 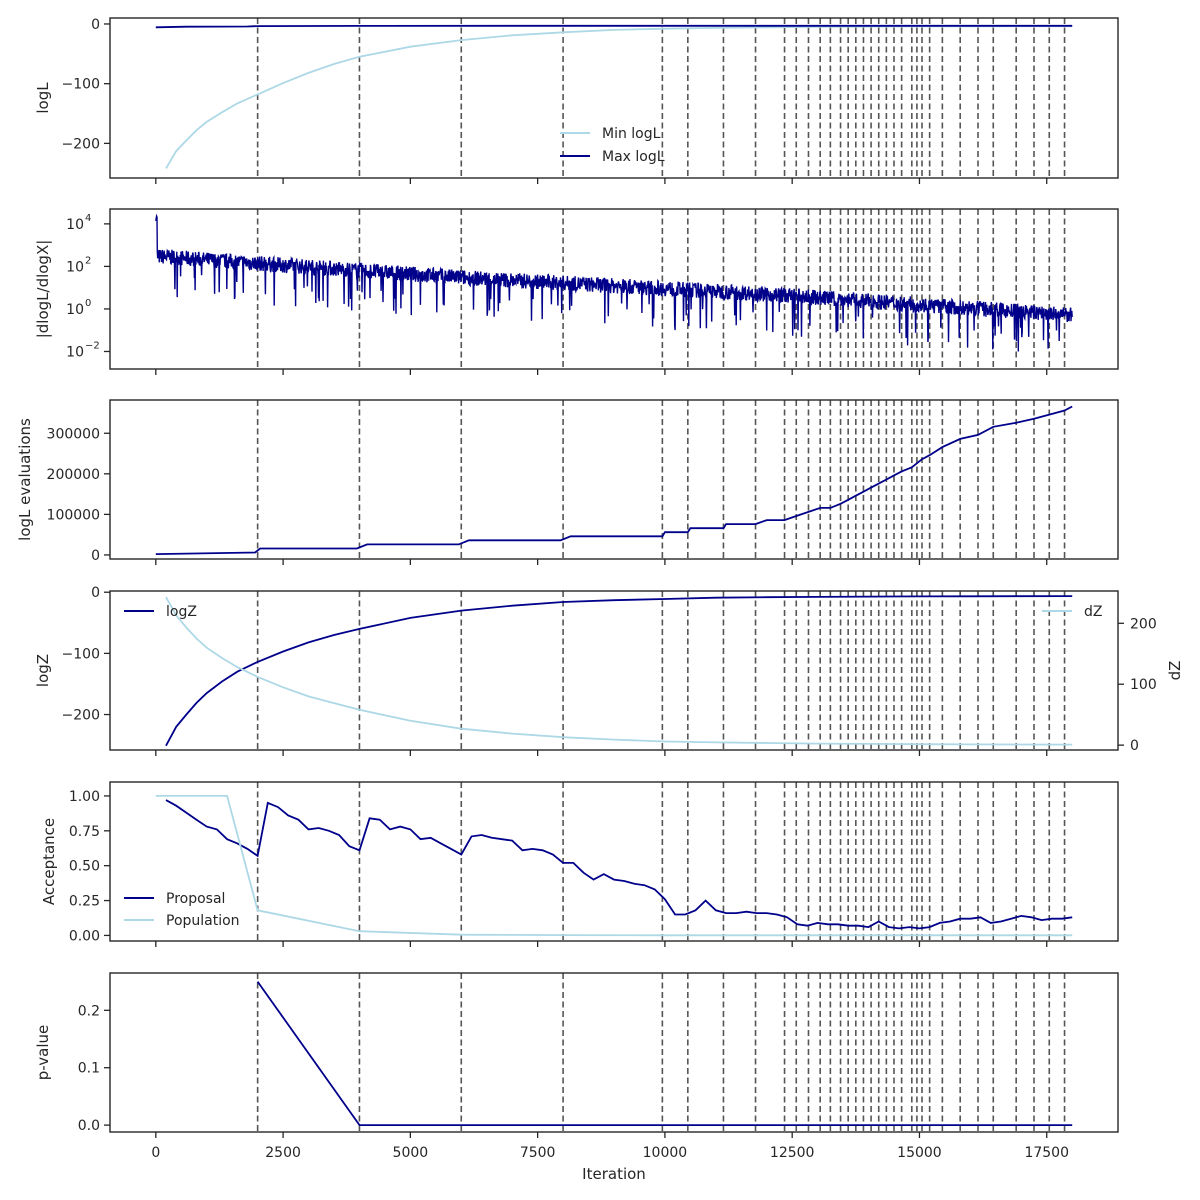 What do you see at coordinates (1046, 1153) in the screenshot?
I see `x-tick-label: 17500` at bounding box center [1046, 1153].